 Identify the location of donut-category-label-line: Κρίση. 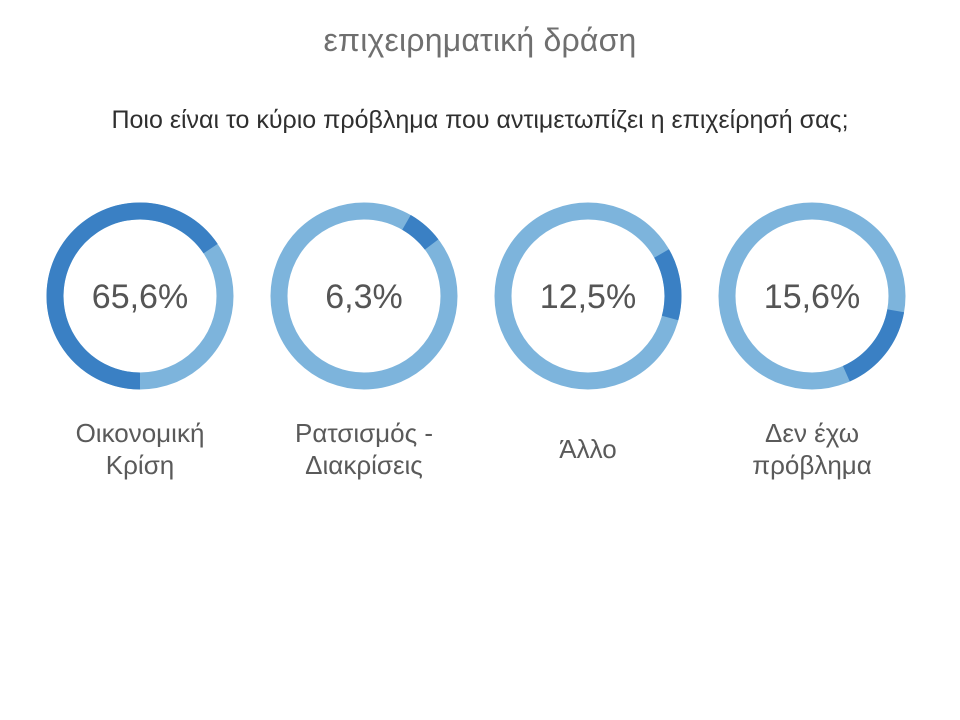
(140, 465).